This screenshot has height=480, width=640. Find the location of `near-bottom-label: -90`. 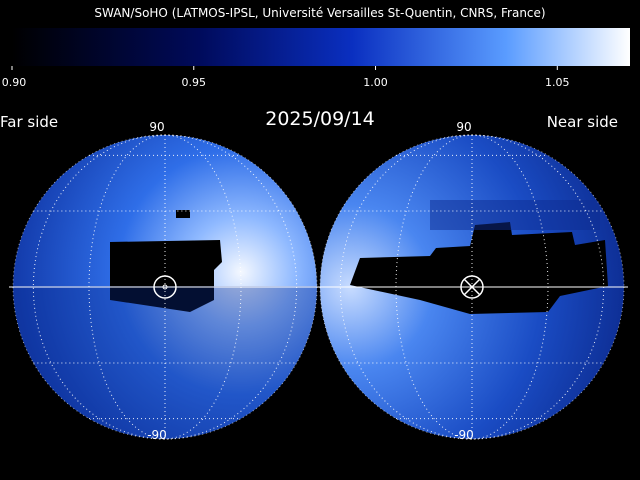

near-bottom-label: -90 is located at coordinates (464, 435).